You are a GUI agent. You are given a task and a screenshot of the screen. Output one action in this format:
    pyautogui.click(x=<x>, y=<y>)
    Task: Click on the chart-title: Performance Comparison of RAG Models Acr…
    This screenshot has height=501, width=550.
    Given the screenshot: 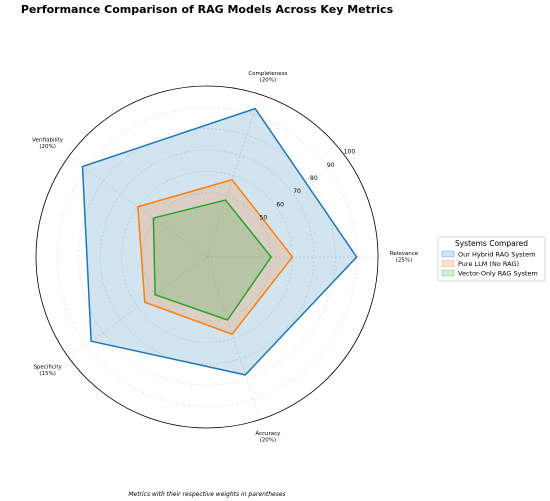 What is the action you would take?
    pyautogui.click(x=207, y=9)
    